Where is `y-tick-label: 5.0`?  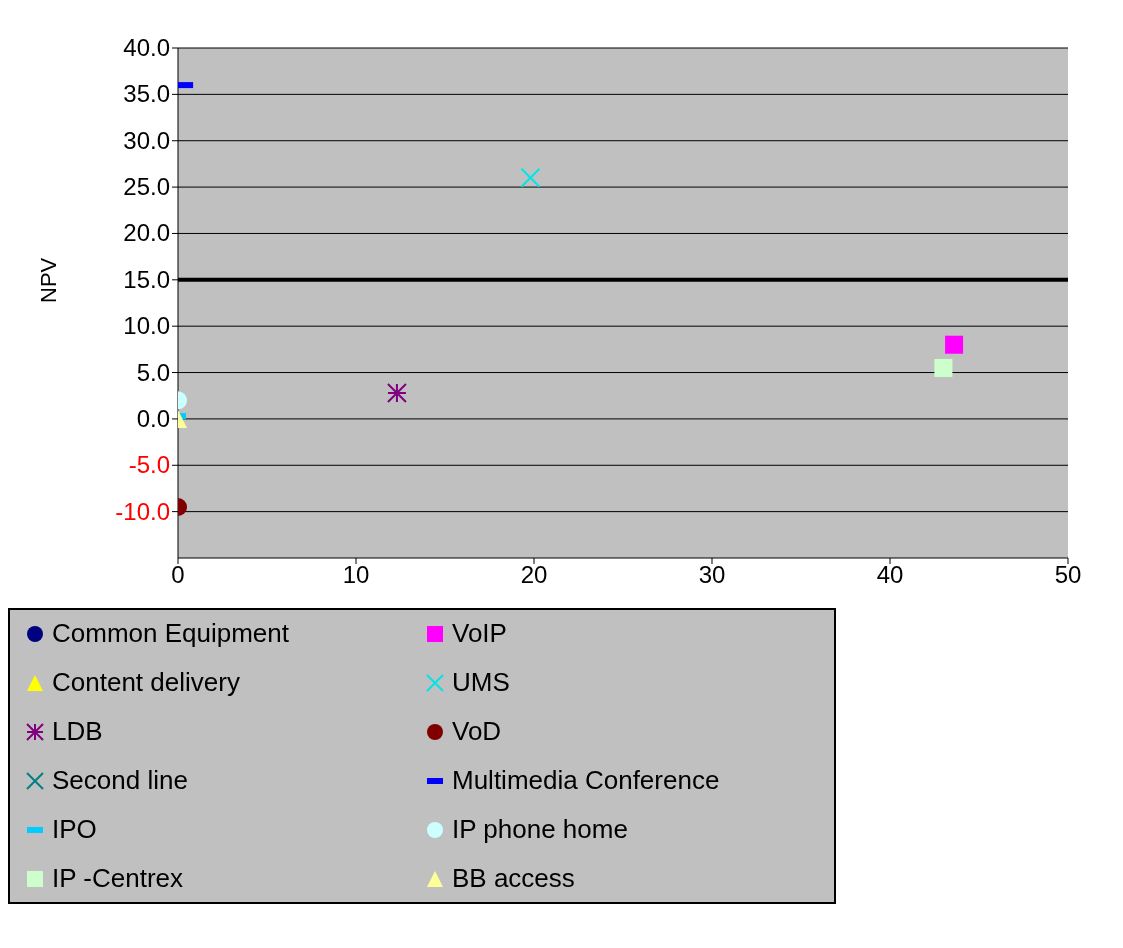 y-tick-label: 5.0 is located at coordinates (153, 372).